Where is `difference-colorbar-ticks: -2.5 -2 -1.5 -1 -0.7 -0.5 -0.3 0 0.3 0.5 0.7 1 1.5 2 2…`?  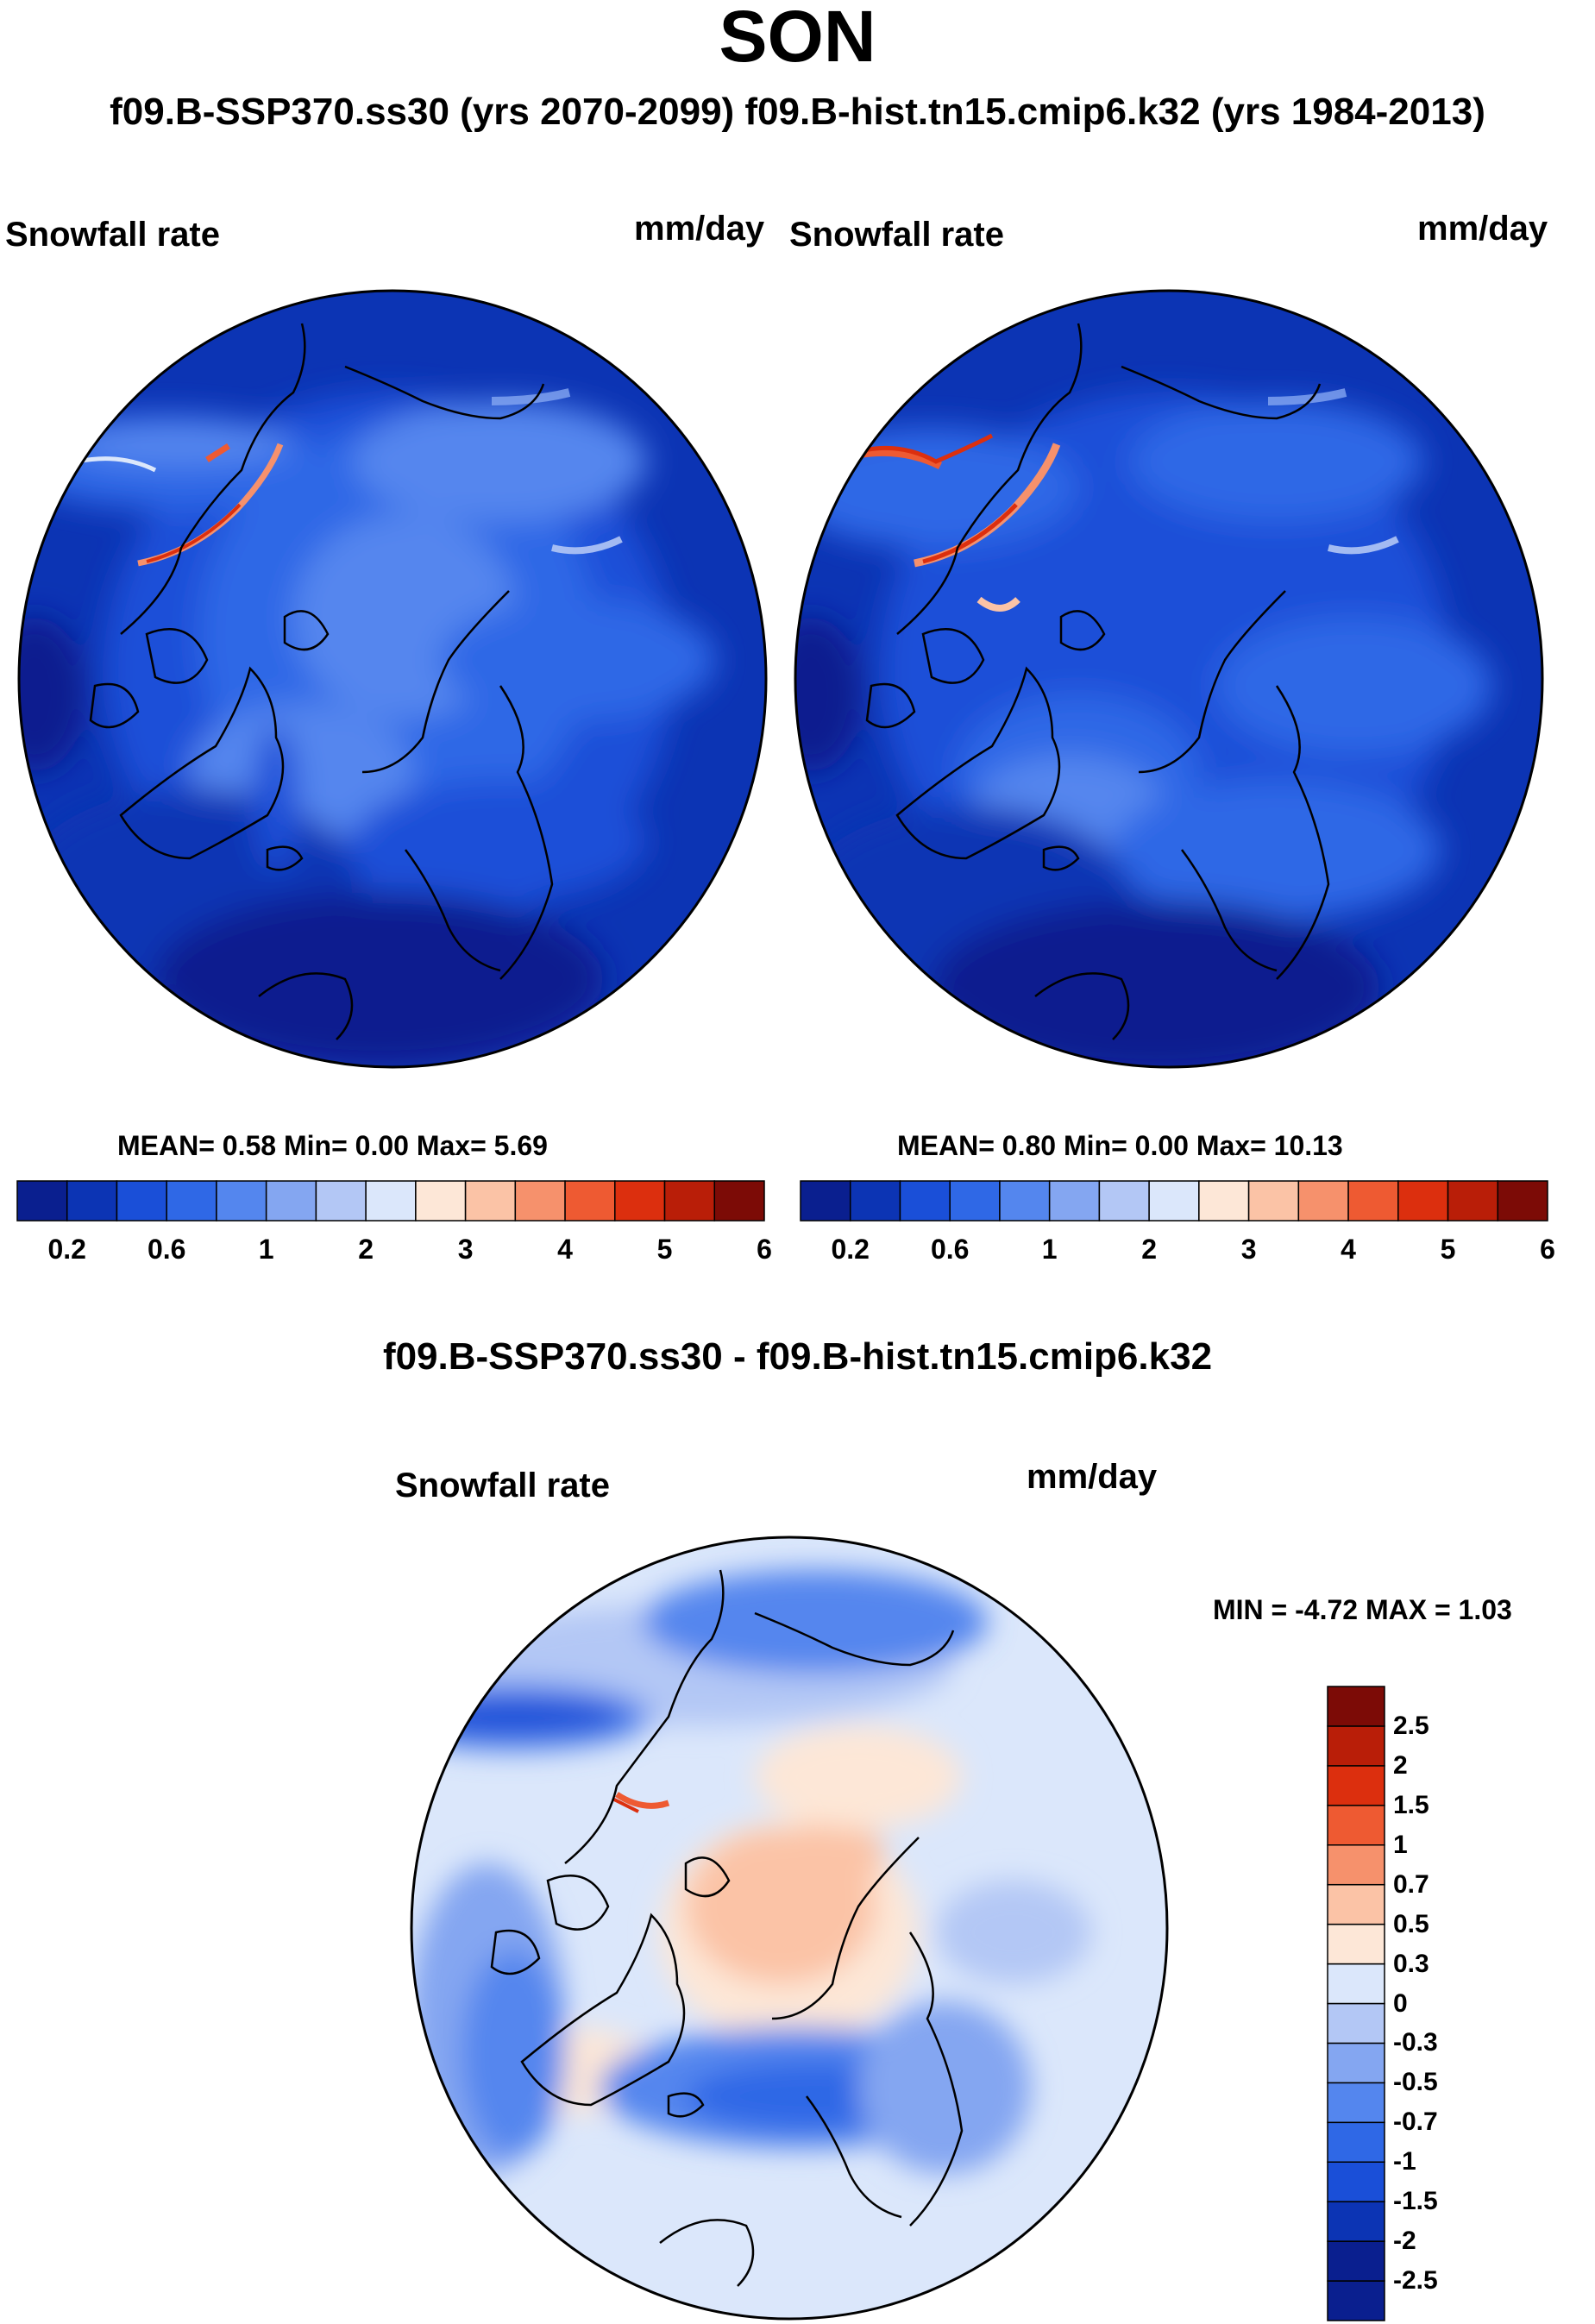 difference-colorbar-ticks: -2.5 -2 -1.5 -1 -0.7 -0.5 -0.3 0 0.3 0.5 0.7 1 1.5 2 2… is located at coordinates (1453, 2003).